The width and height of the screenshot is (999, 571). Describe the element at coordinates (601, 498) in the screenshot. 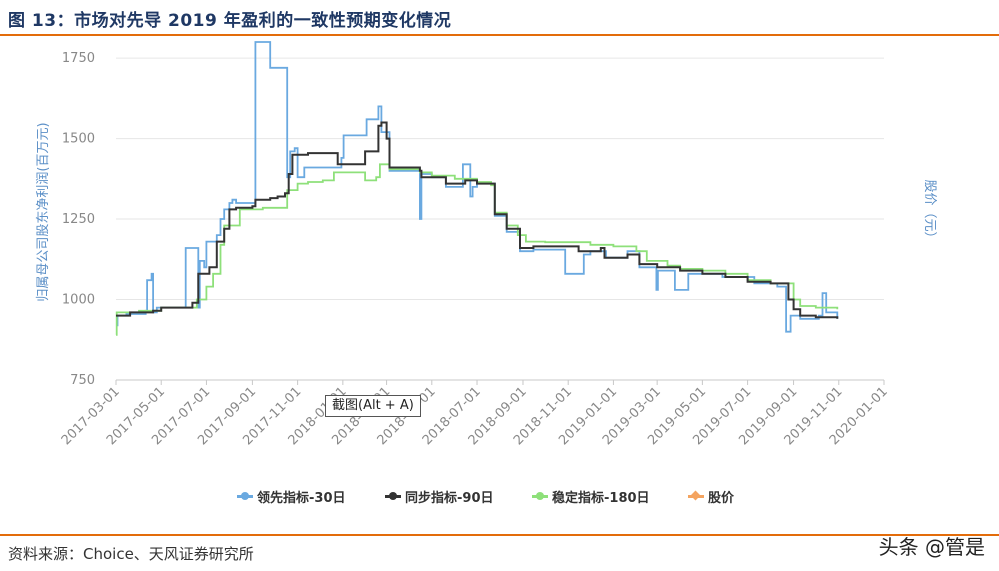

I see `legend-label-stable: 稳定指标-180日` at that location.